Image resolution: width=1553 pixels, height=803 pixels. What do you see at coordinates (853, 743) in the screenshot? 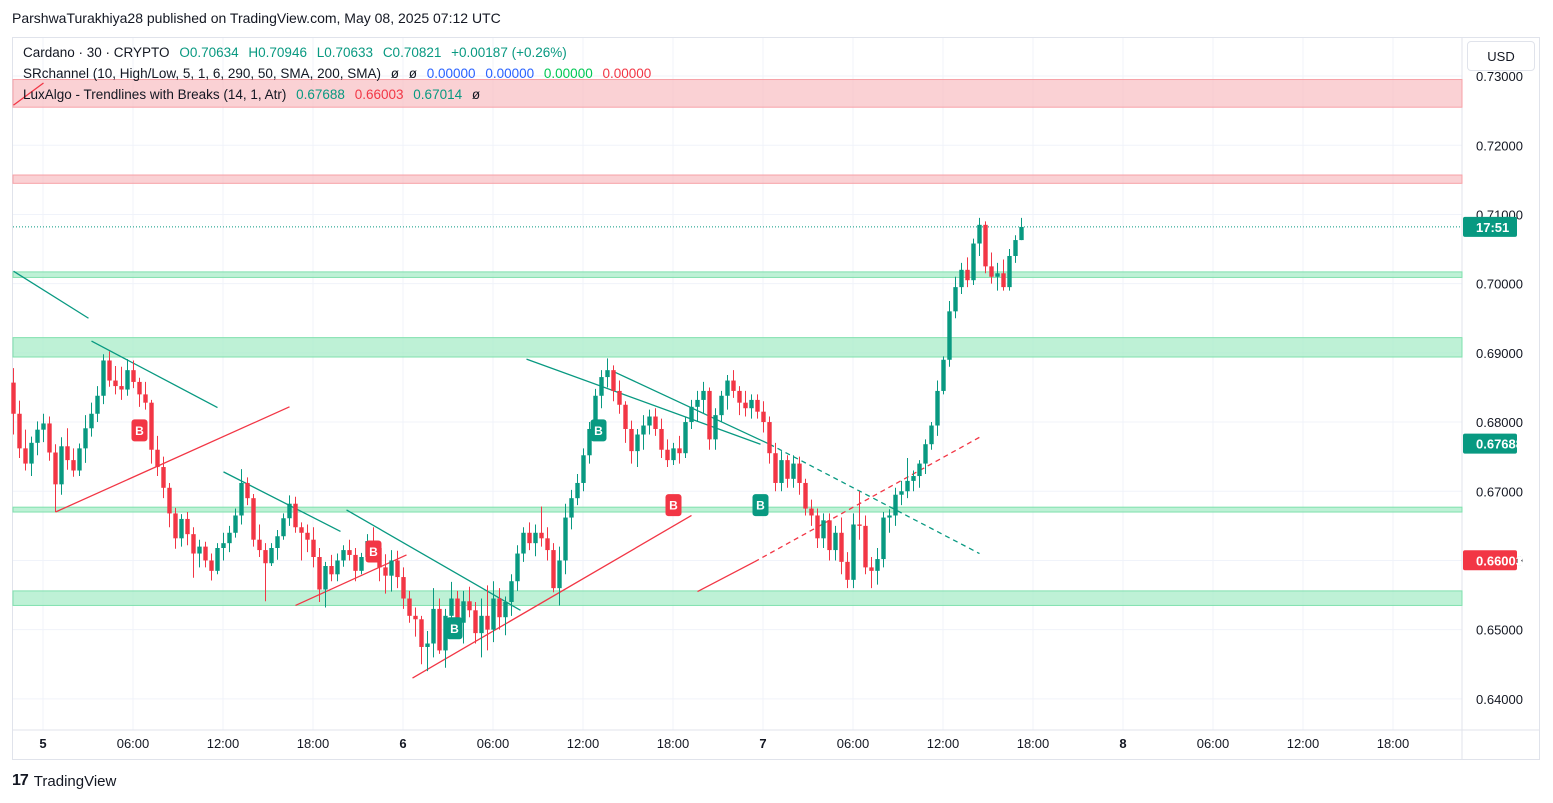
I see `time-tick-label: 06:00` at bounding box center [853, 743].